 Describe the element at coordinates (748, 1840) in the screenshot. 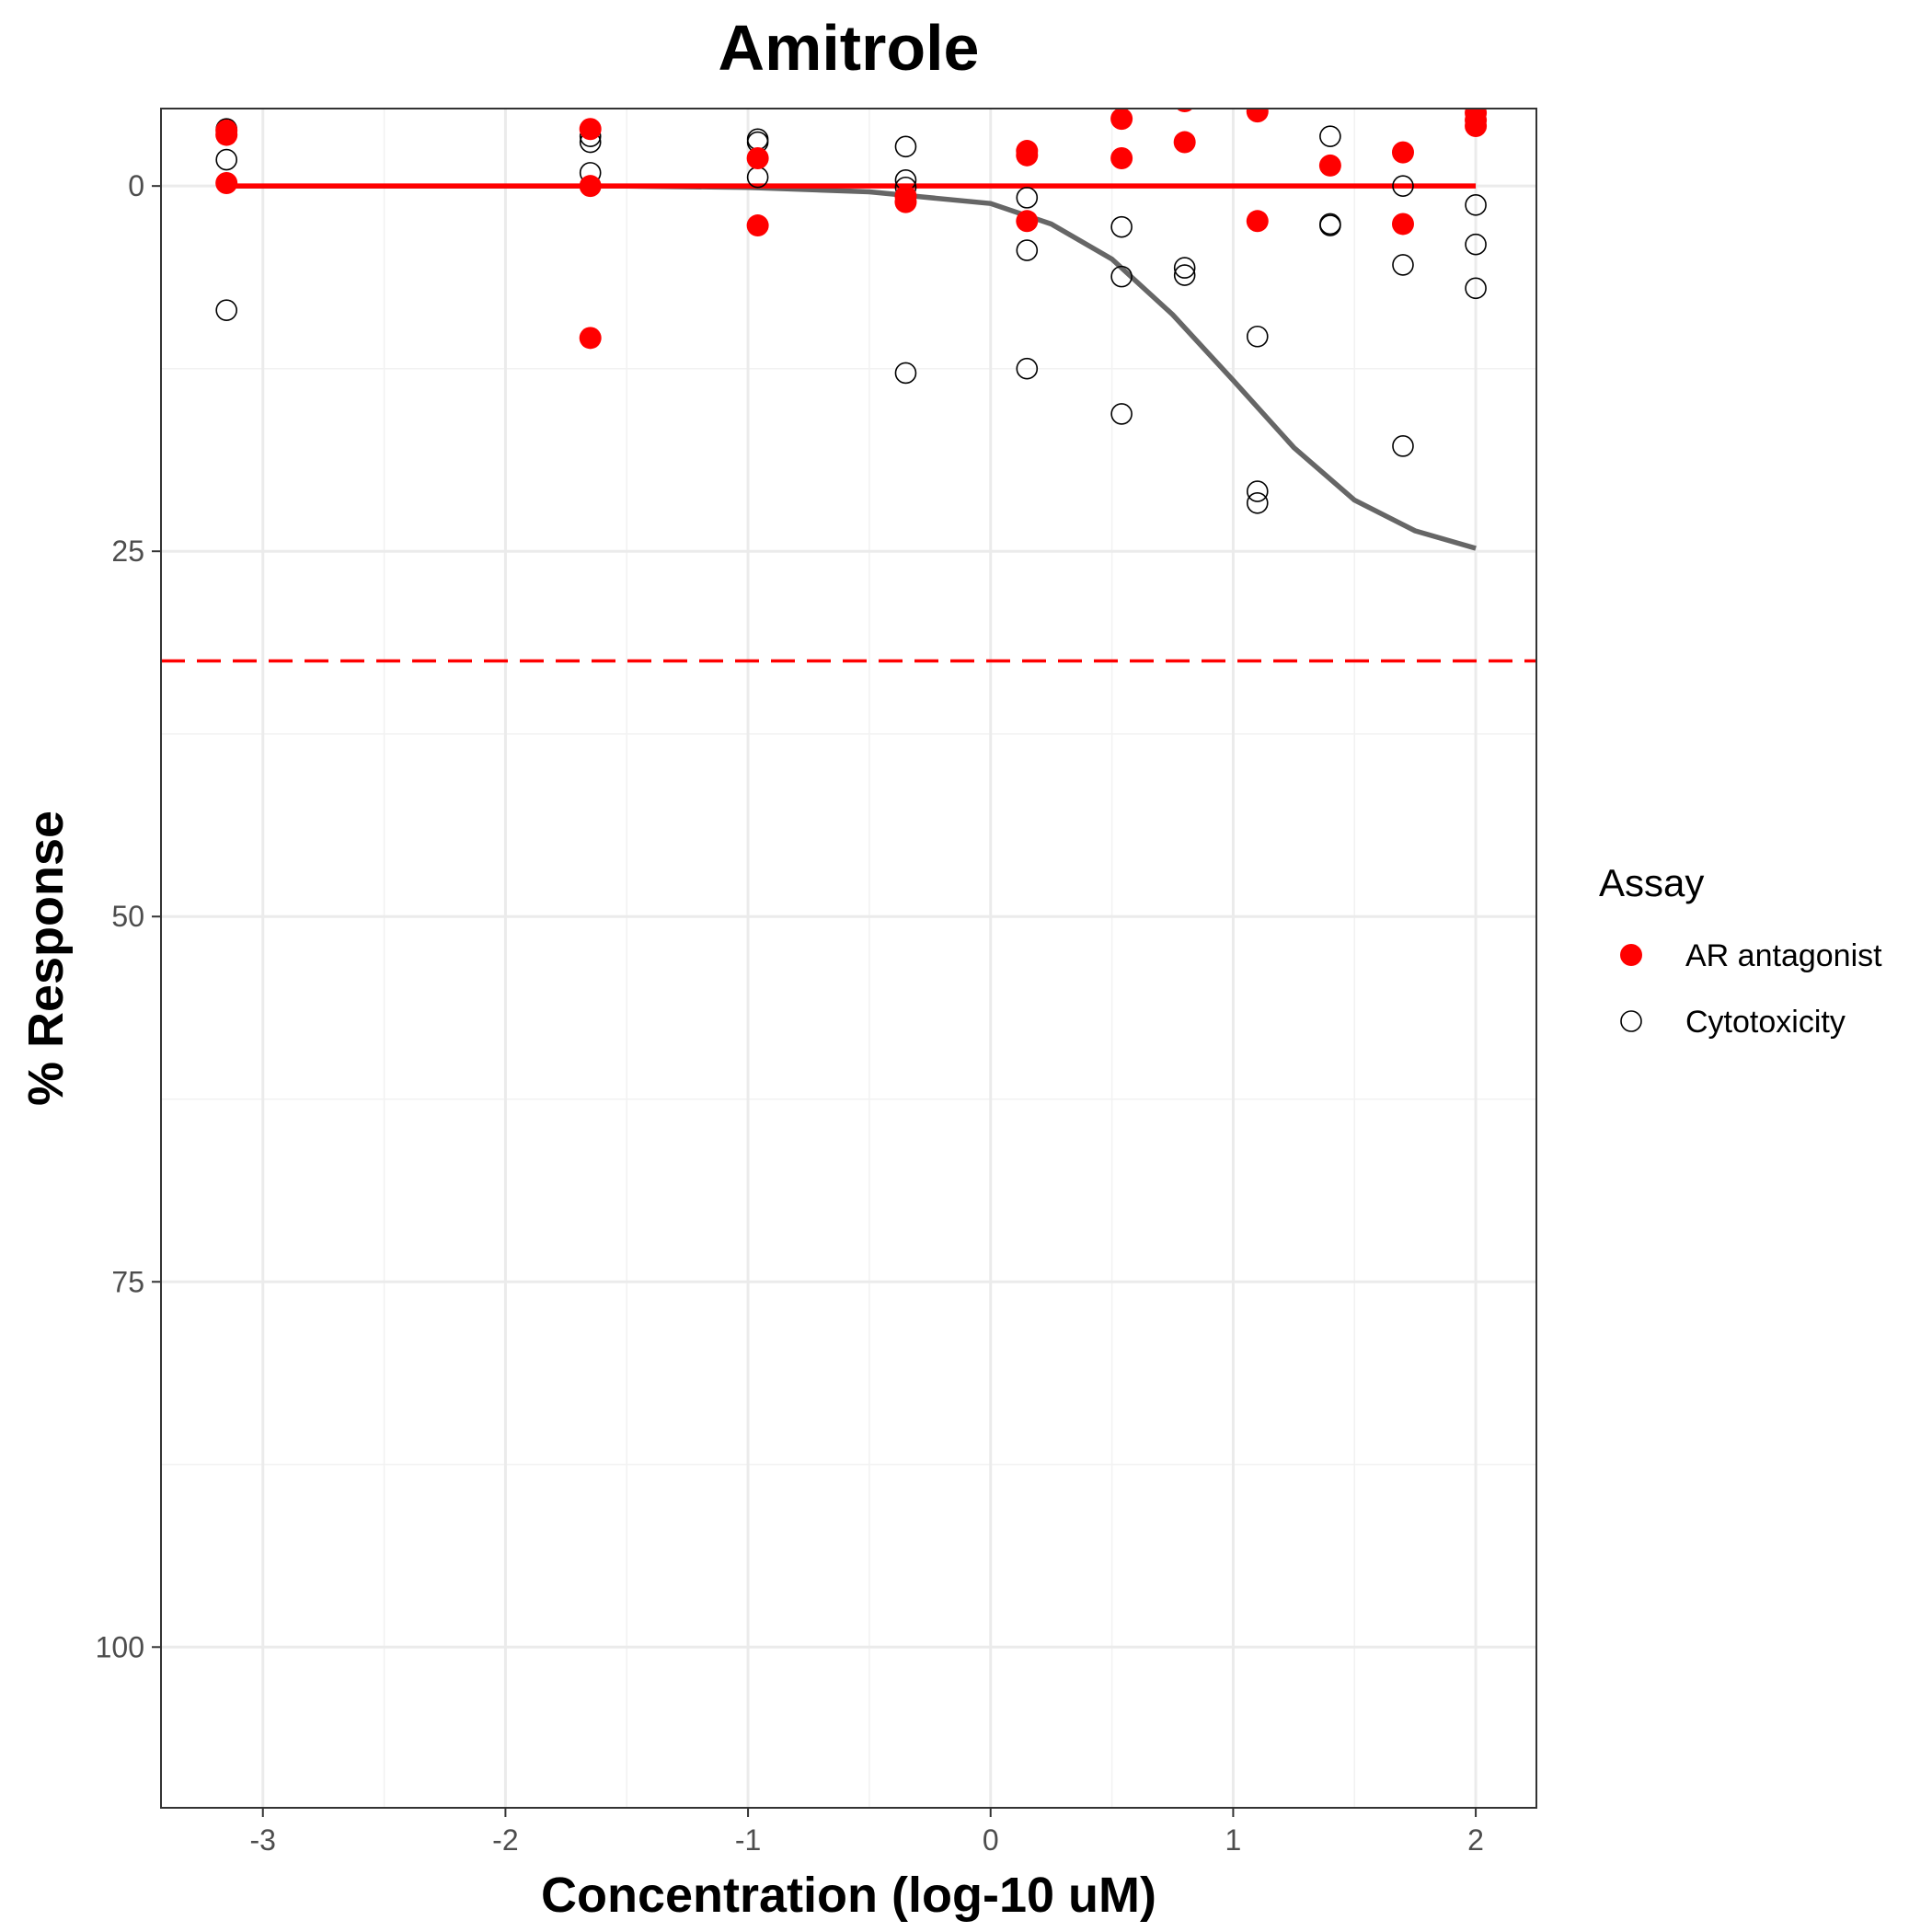

I see `x-tick-label: -1` at that location.